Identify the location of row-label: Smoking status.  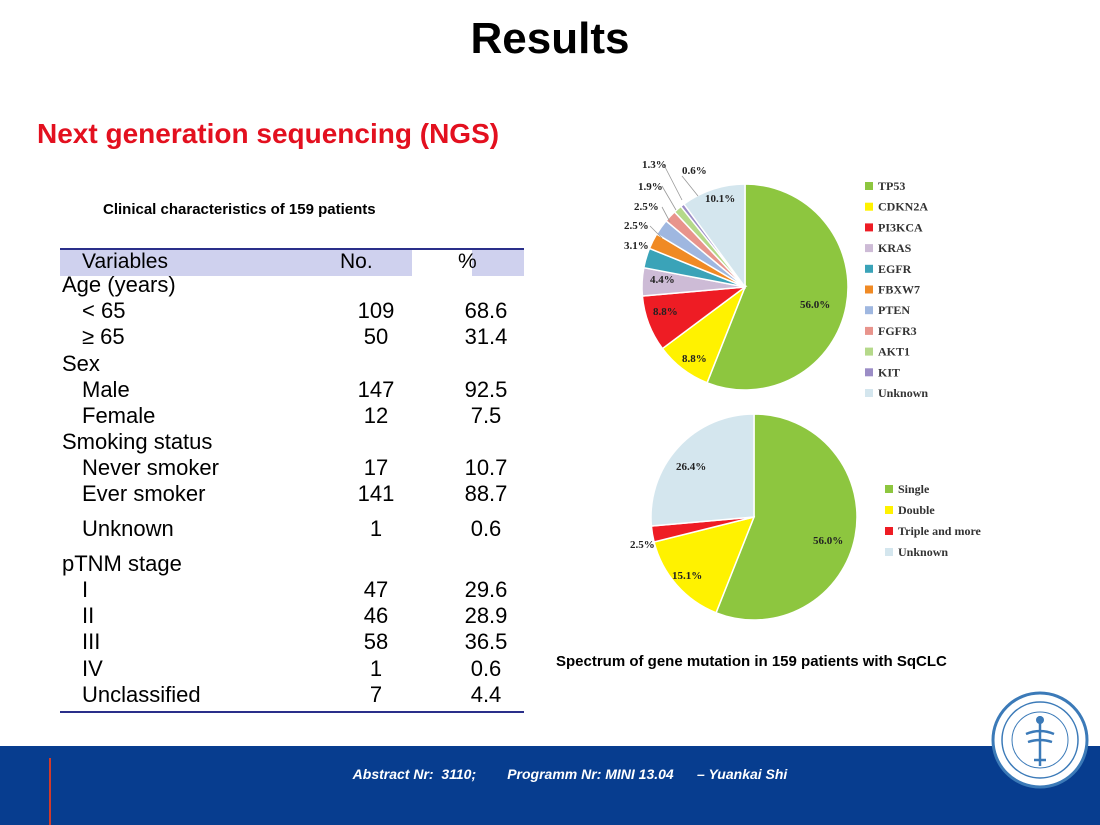
(137, 441).